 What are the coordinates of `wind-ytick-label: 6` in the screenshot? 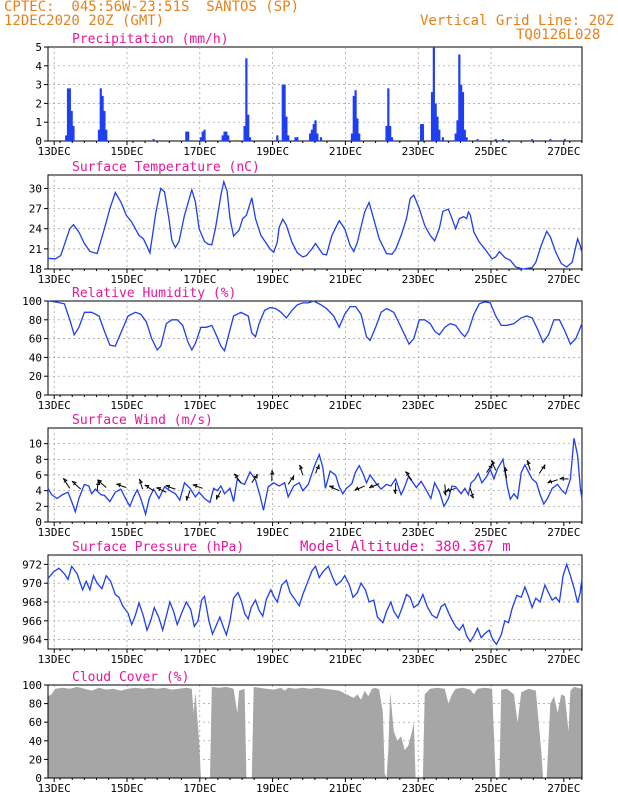 It's located at (38, 475).